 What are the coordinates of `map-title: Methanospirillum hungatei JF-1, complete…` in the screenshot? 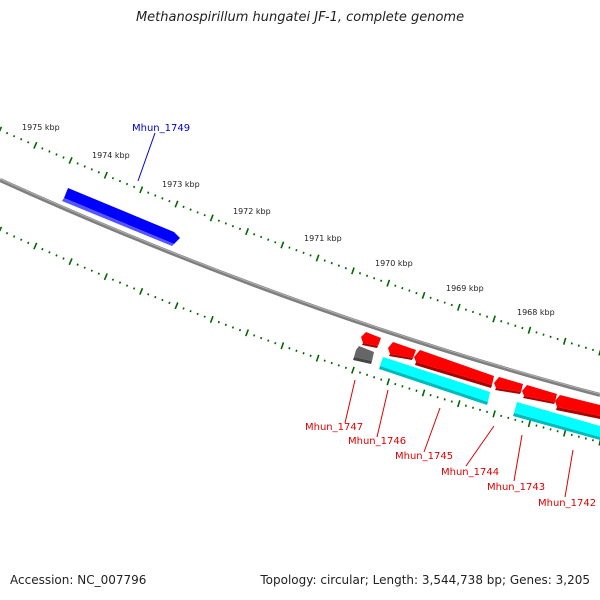 It's located at (300, 17).